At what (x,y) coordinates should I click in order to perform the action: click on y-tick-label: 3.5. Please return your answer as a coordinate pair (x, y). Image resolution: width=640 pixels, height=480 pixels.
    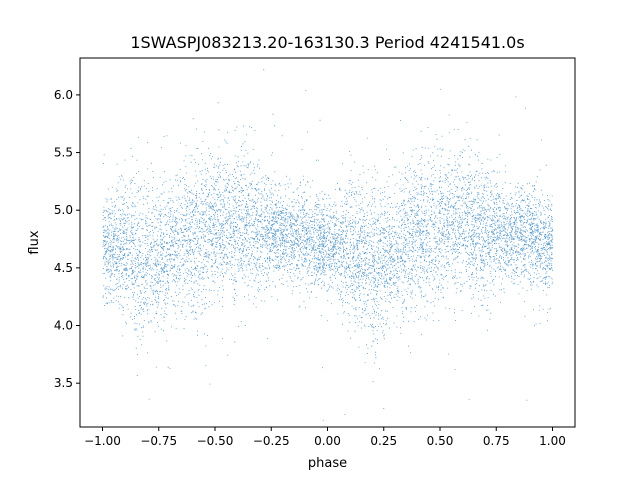
    Looking at the image, I should click on (63, 383).